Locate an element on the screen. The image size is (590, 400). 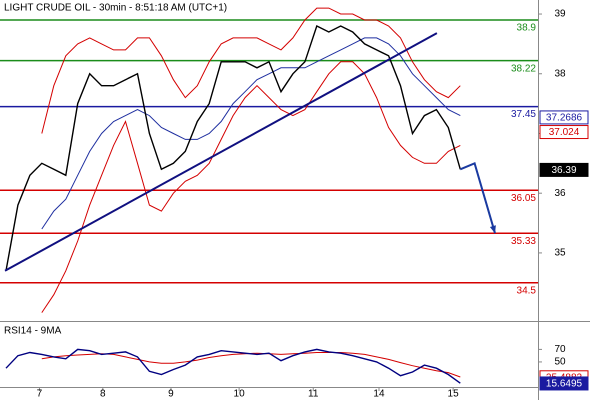
level-label: 37.45 is located at coordinates (523, 114).